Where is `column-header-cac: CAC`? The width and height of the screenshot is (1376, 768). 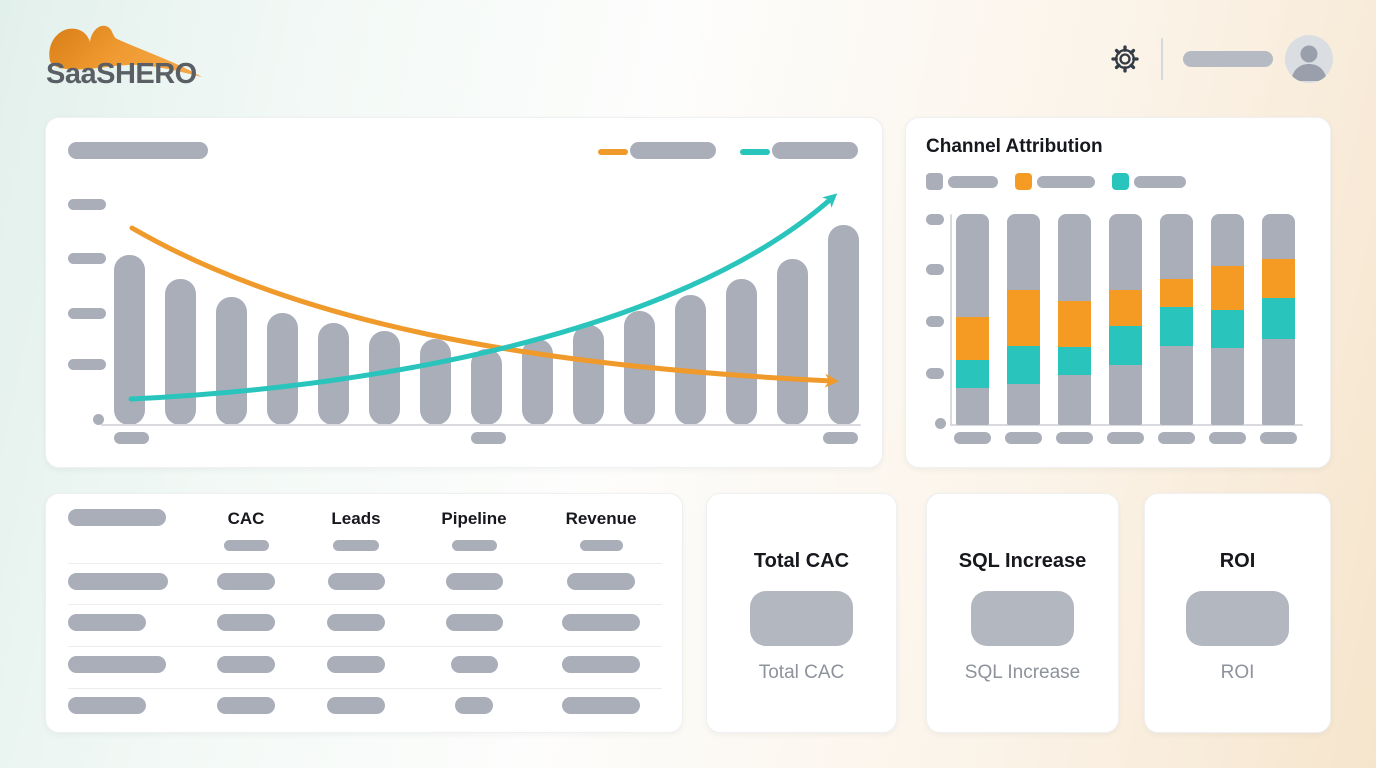
column-header-cac: CAC is located at coordinates (246, 518).